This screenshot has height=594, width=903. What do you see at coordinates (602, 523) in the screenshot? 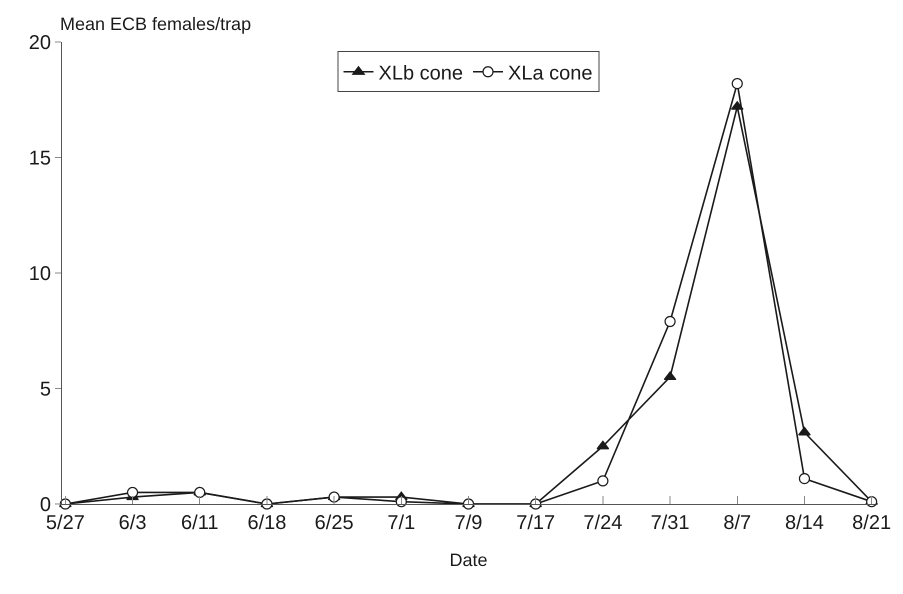
I see `x-tick-label: 7/24` at bounding box center [602, 523].